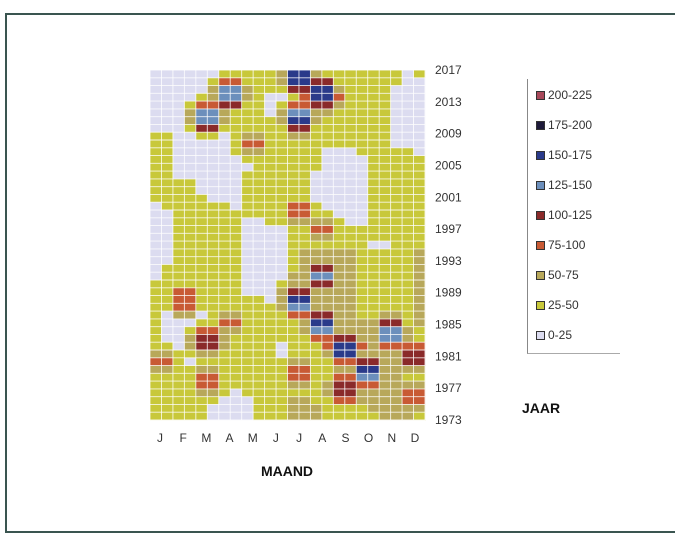  I want to click on legend-label: 75-100, so click(567, 245).